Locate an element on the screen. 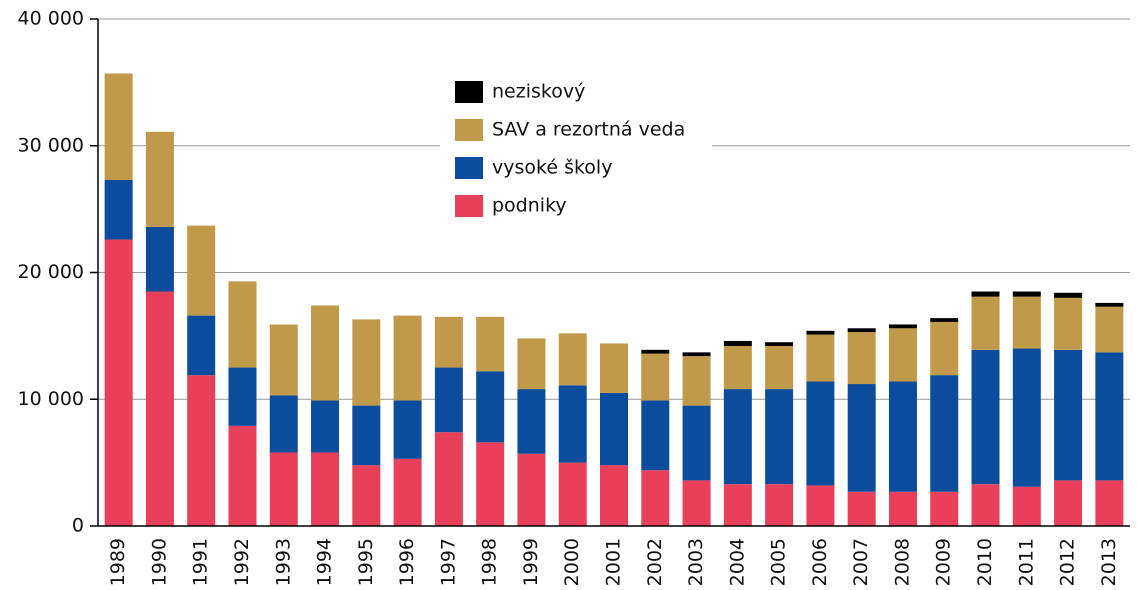  x-tick-label: 2006 is located at coordinates (820, 562).